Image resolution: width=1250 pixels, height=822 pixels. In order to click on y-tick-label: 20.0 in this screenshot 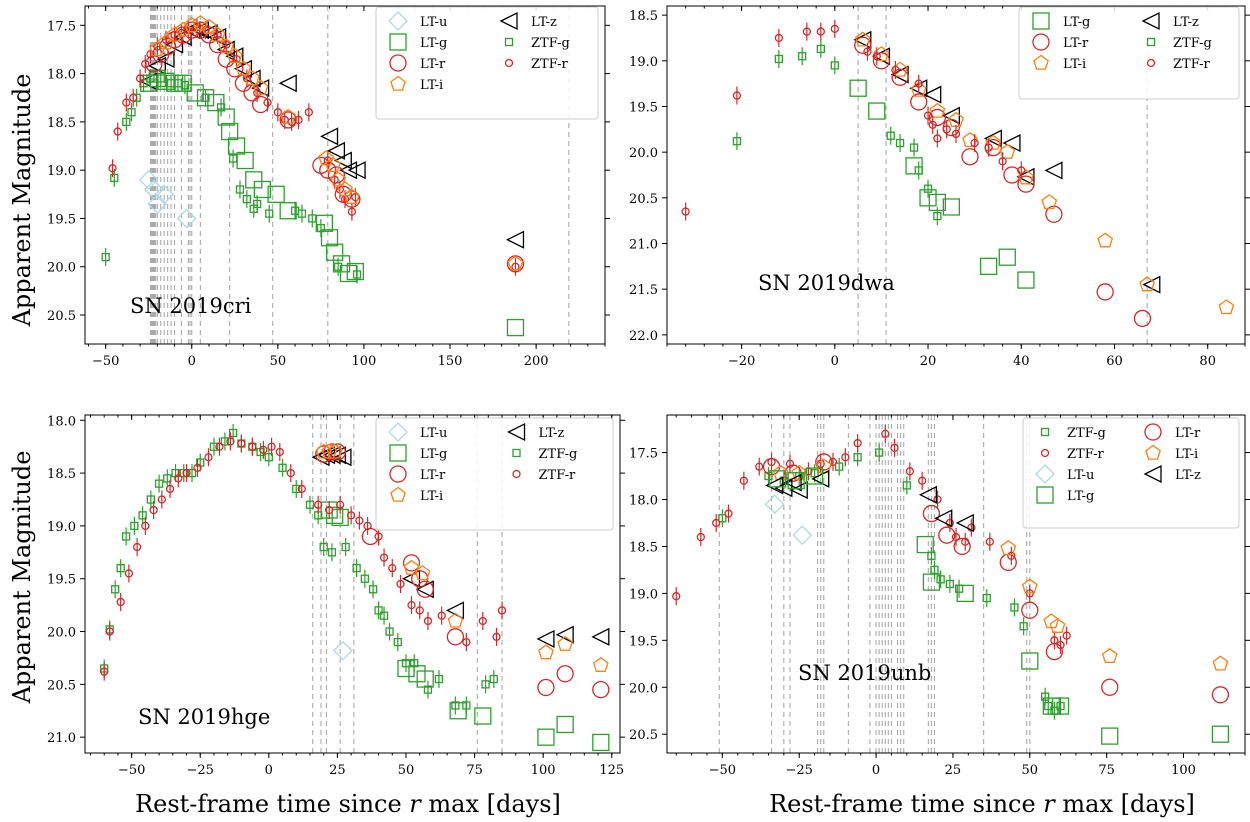, I will do `click(643, 688)`.